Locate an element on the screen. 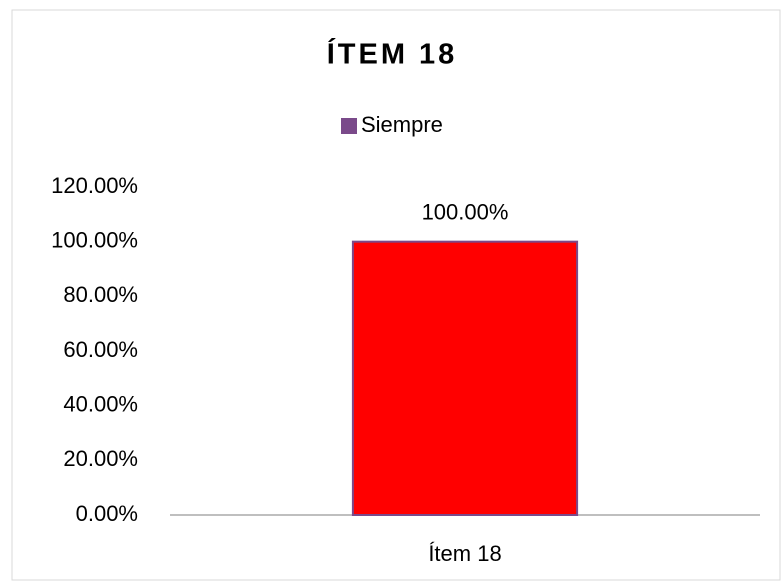 The image size is (783, 583). legend-swatch is located at coordinates (349, 126).